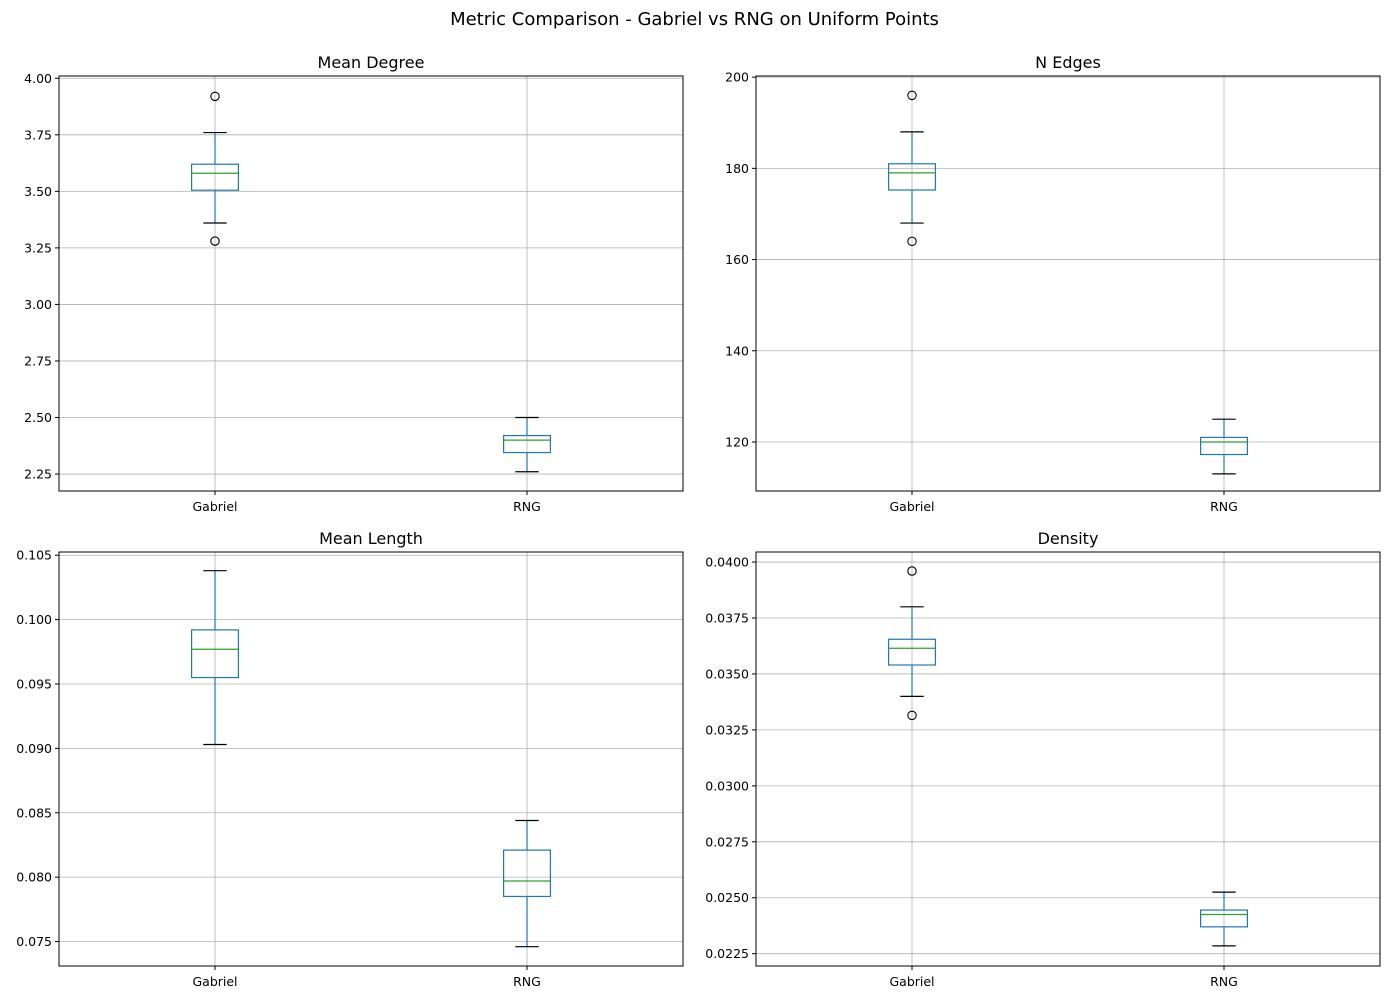 The image size is (1389, 1004). What do you see at coordinates (38, 360) in the screenshot?
I see `y-tick-label: 2.75` at bounding box center [38, 360].